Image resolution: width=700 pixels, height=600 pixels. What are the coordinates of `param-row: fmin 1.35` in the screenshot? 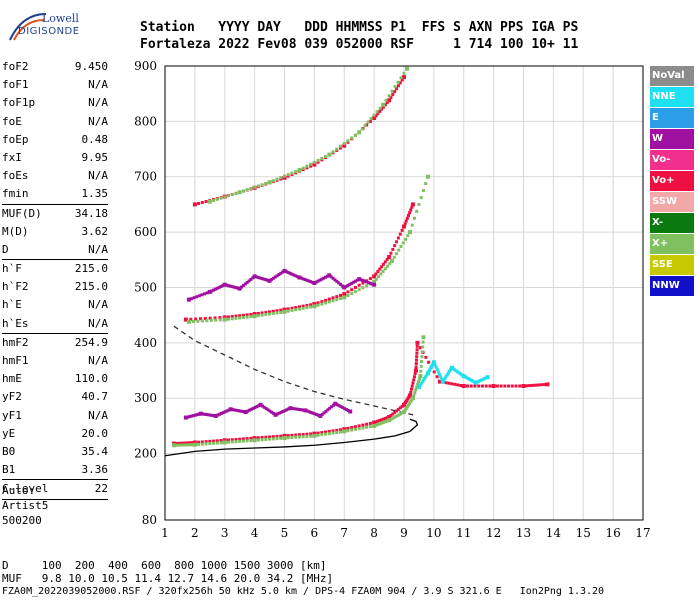 It's located at (55, 194).